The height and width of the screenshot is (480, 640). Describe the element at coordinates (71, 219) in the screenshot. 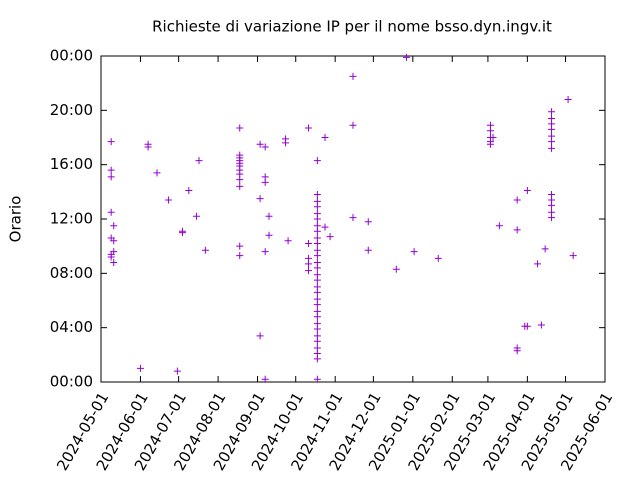

I see `y-tick-label: 12:00` at that location.